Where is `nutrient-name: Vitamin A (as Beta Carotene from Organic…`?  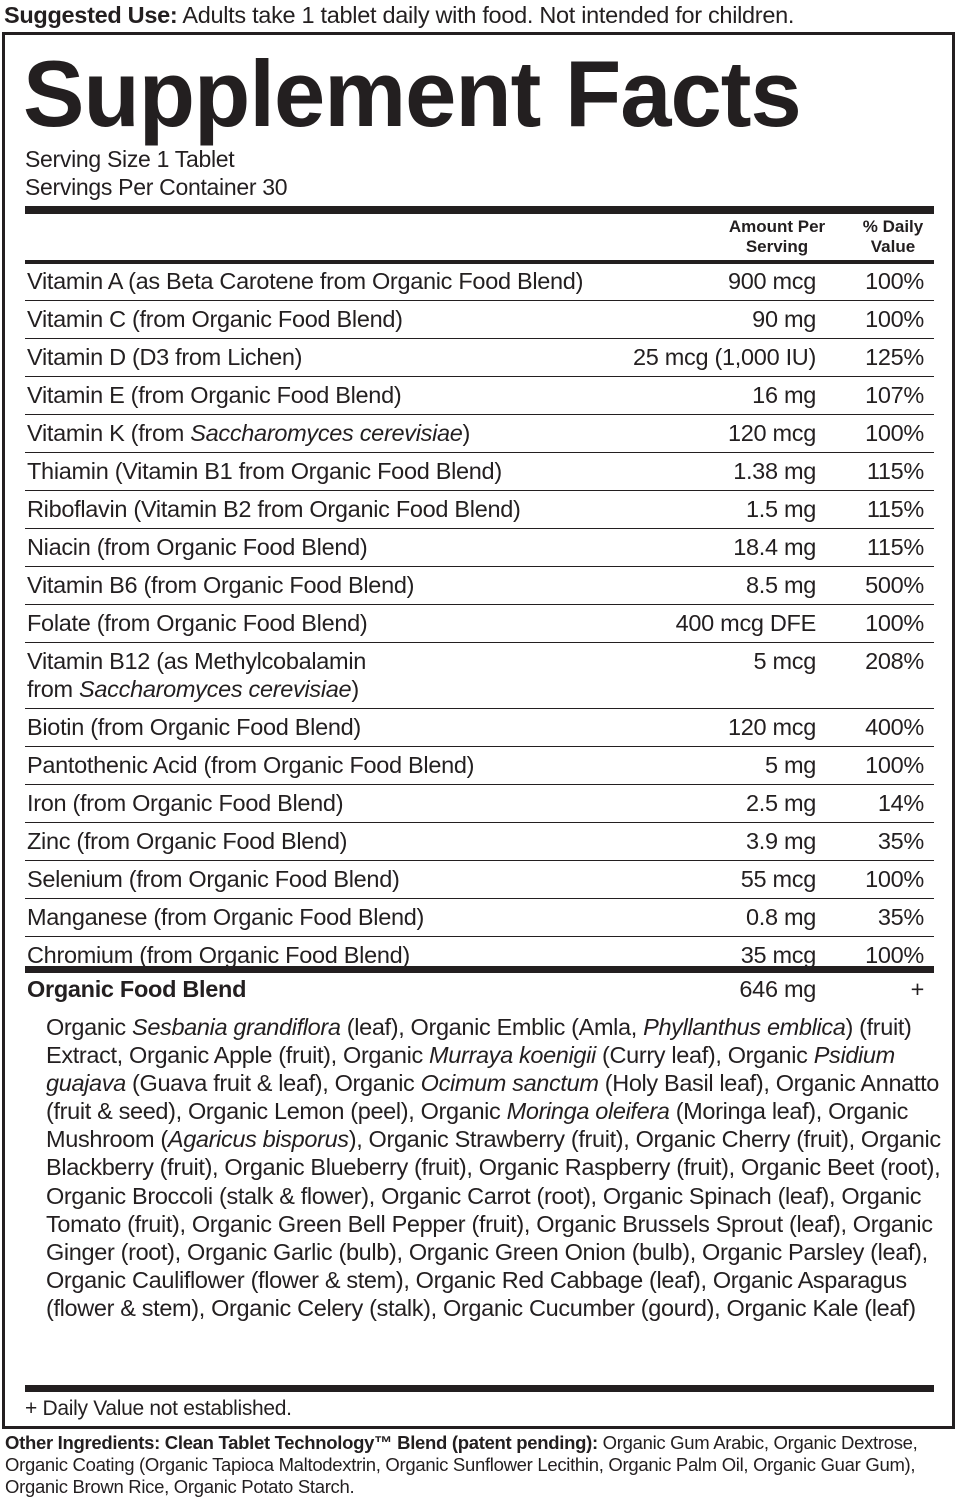
nutrient-name: Vitamin A (as Beta Carotene from Organic… is located at coordinates (336, 281).